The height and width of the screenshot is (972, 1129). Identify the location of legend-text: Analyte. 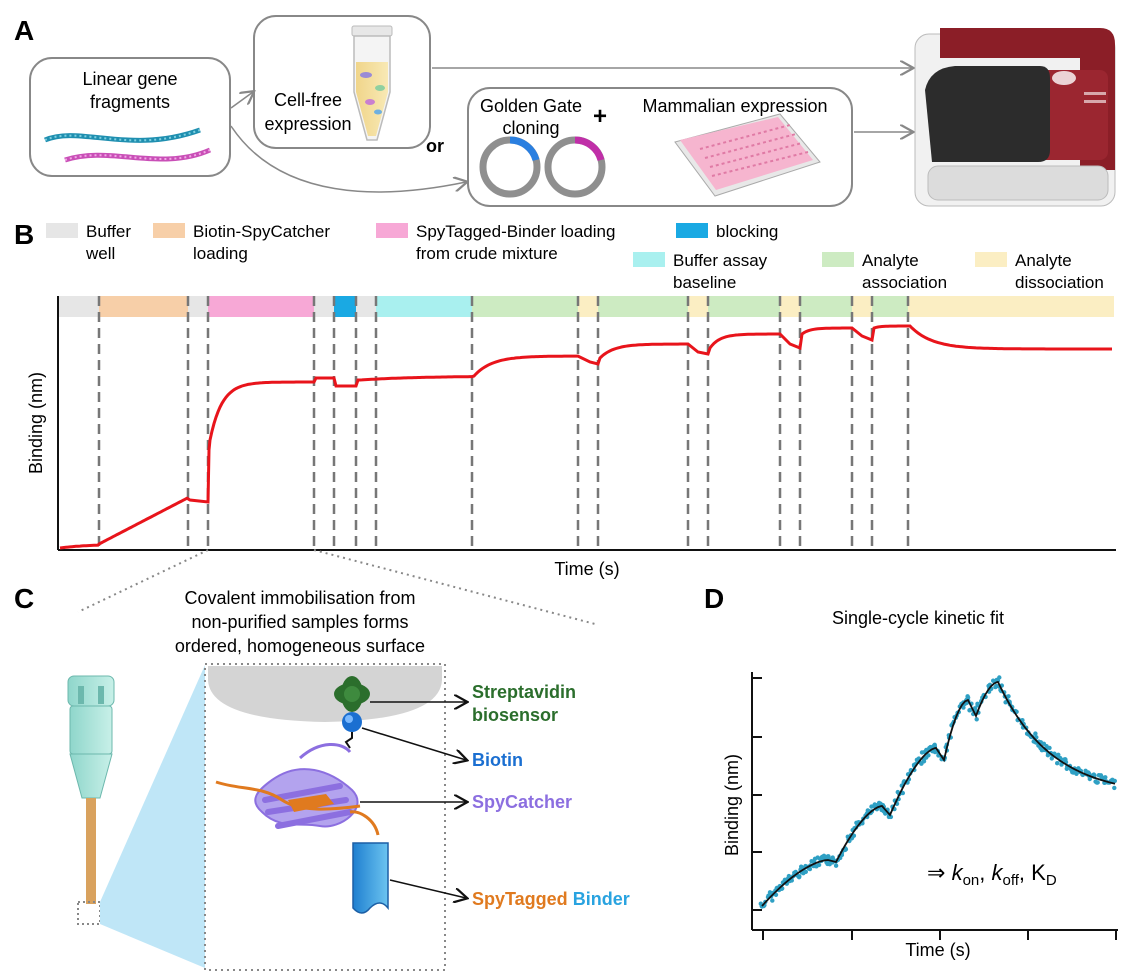
(890, 260).